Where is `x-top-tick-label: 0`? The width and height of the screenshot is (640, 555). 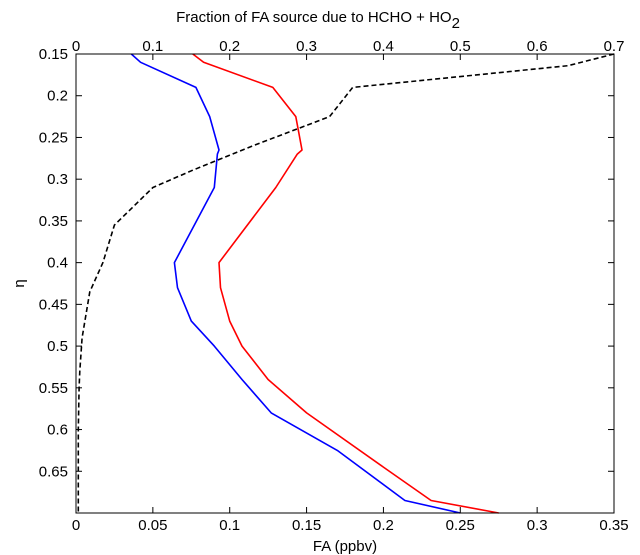
x-top-tick-label: 0 is located at coordinates (76, 46).